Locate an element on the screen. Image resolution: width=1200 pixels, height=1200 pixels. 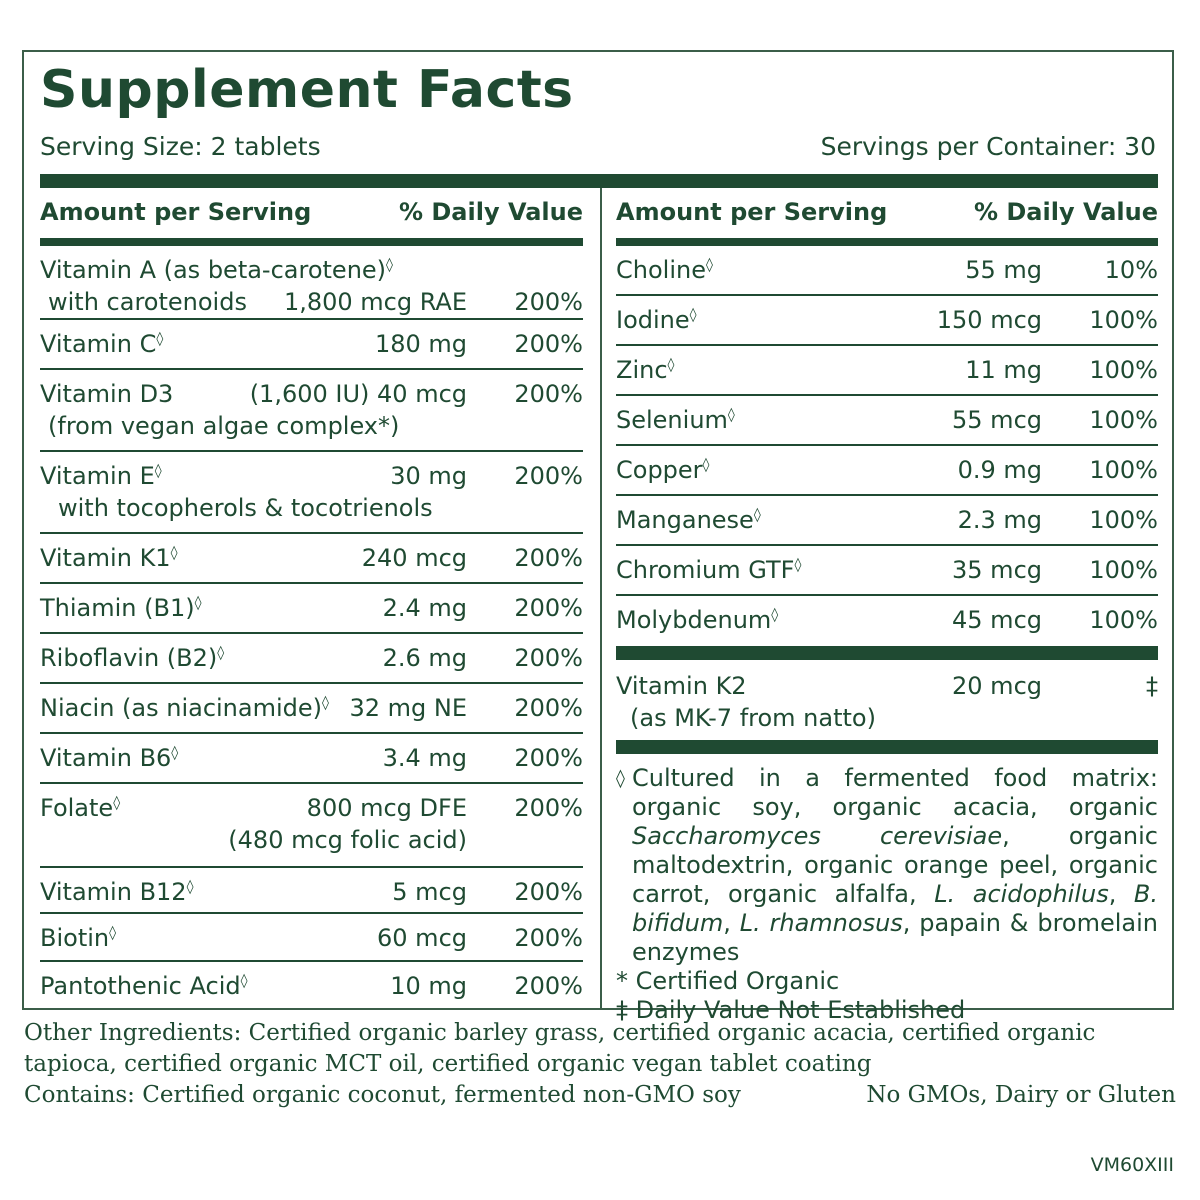
nutrient-amount: 30 mg is located at coordinates (428, 476).